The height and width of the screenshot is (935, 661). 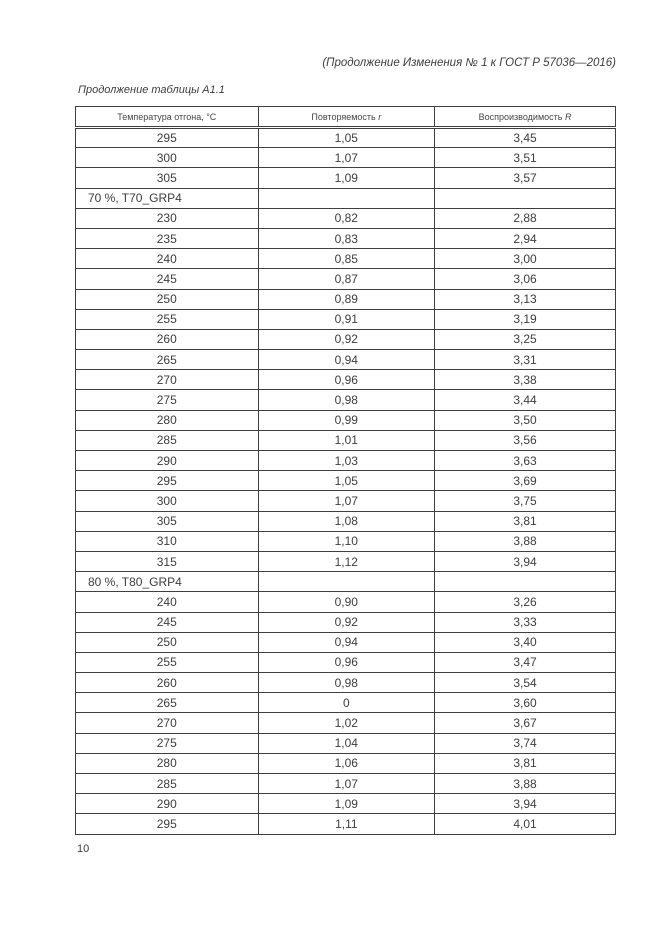 I want to click on table-row: 245 0,92 3,33, so click(x=345, y=622).